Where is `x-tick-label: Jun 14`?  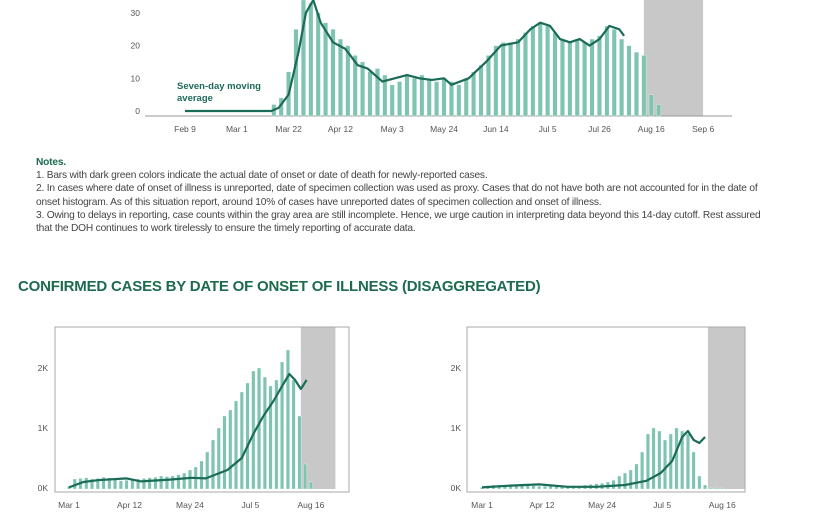
x-tick-label: Jun 14 is located at coordinates (496, 129).